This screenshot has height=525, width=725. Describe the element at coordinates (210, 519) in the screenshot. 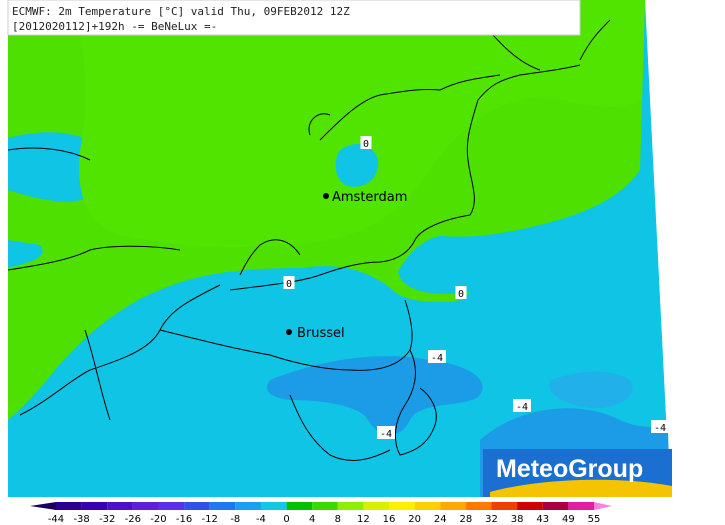

I see `colorbar-tick-label: -12` at that location.